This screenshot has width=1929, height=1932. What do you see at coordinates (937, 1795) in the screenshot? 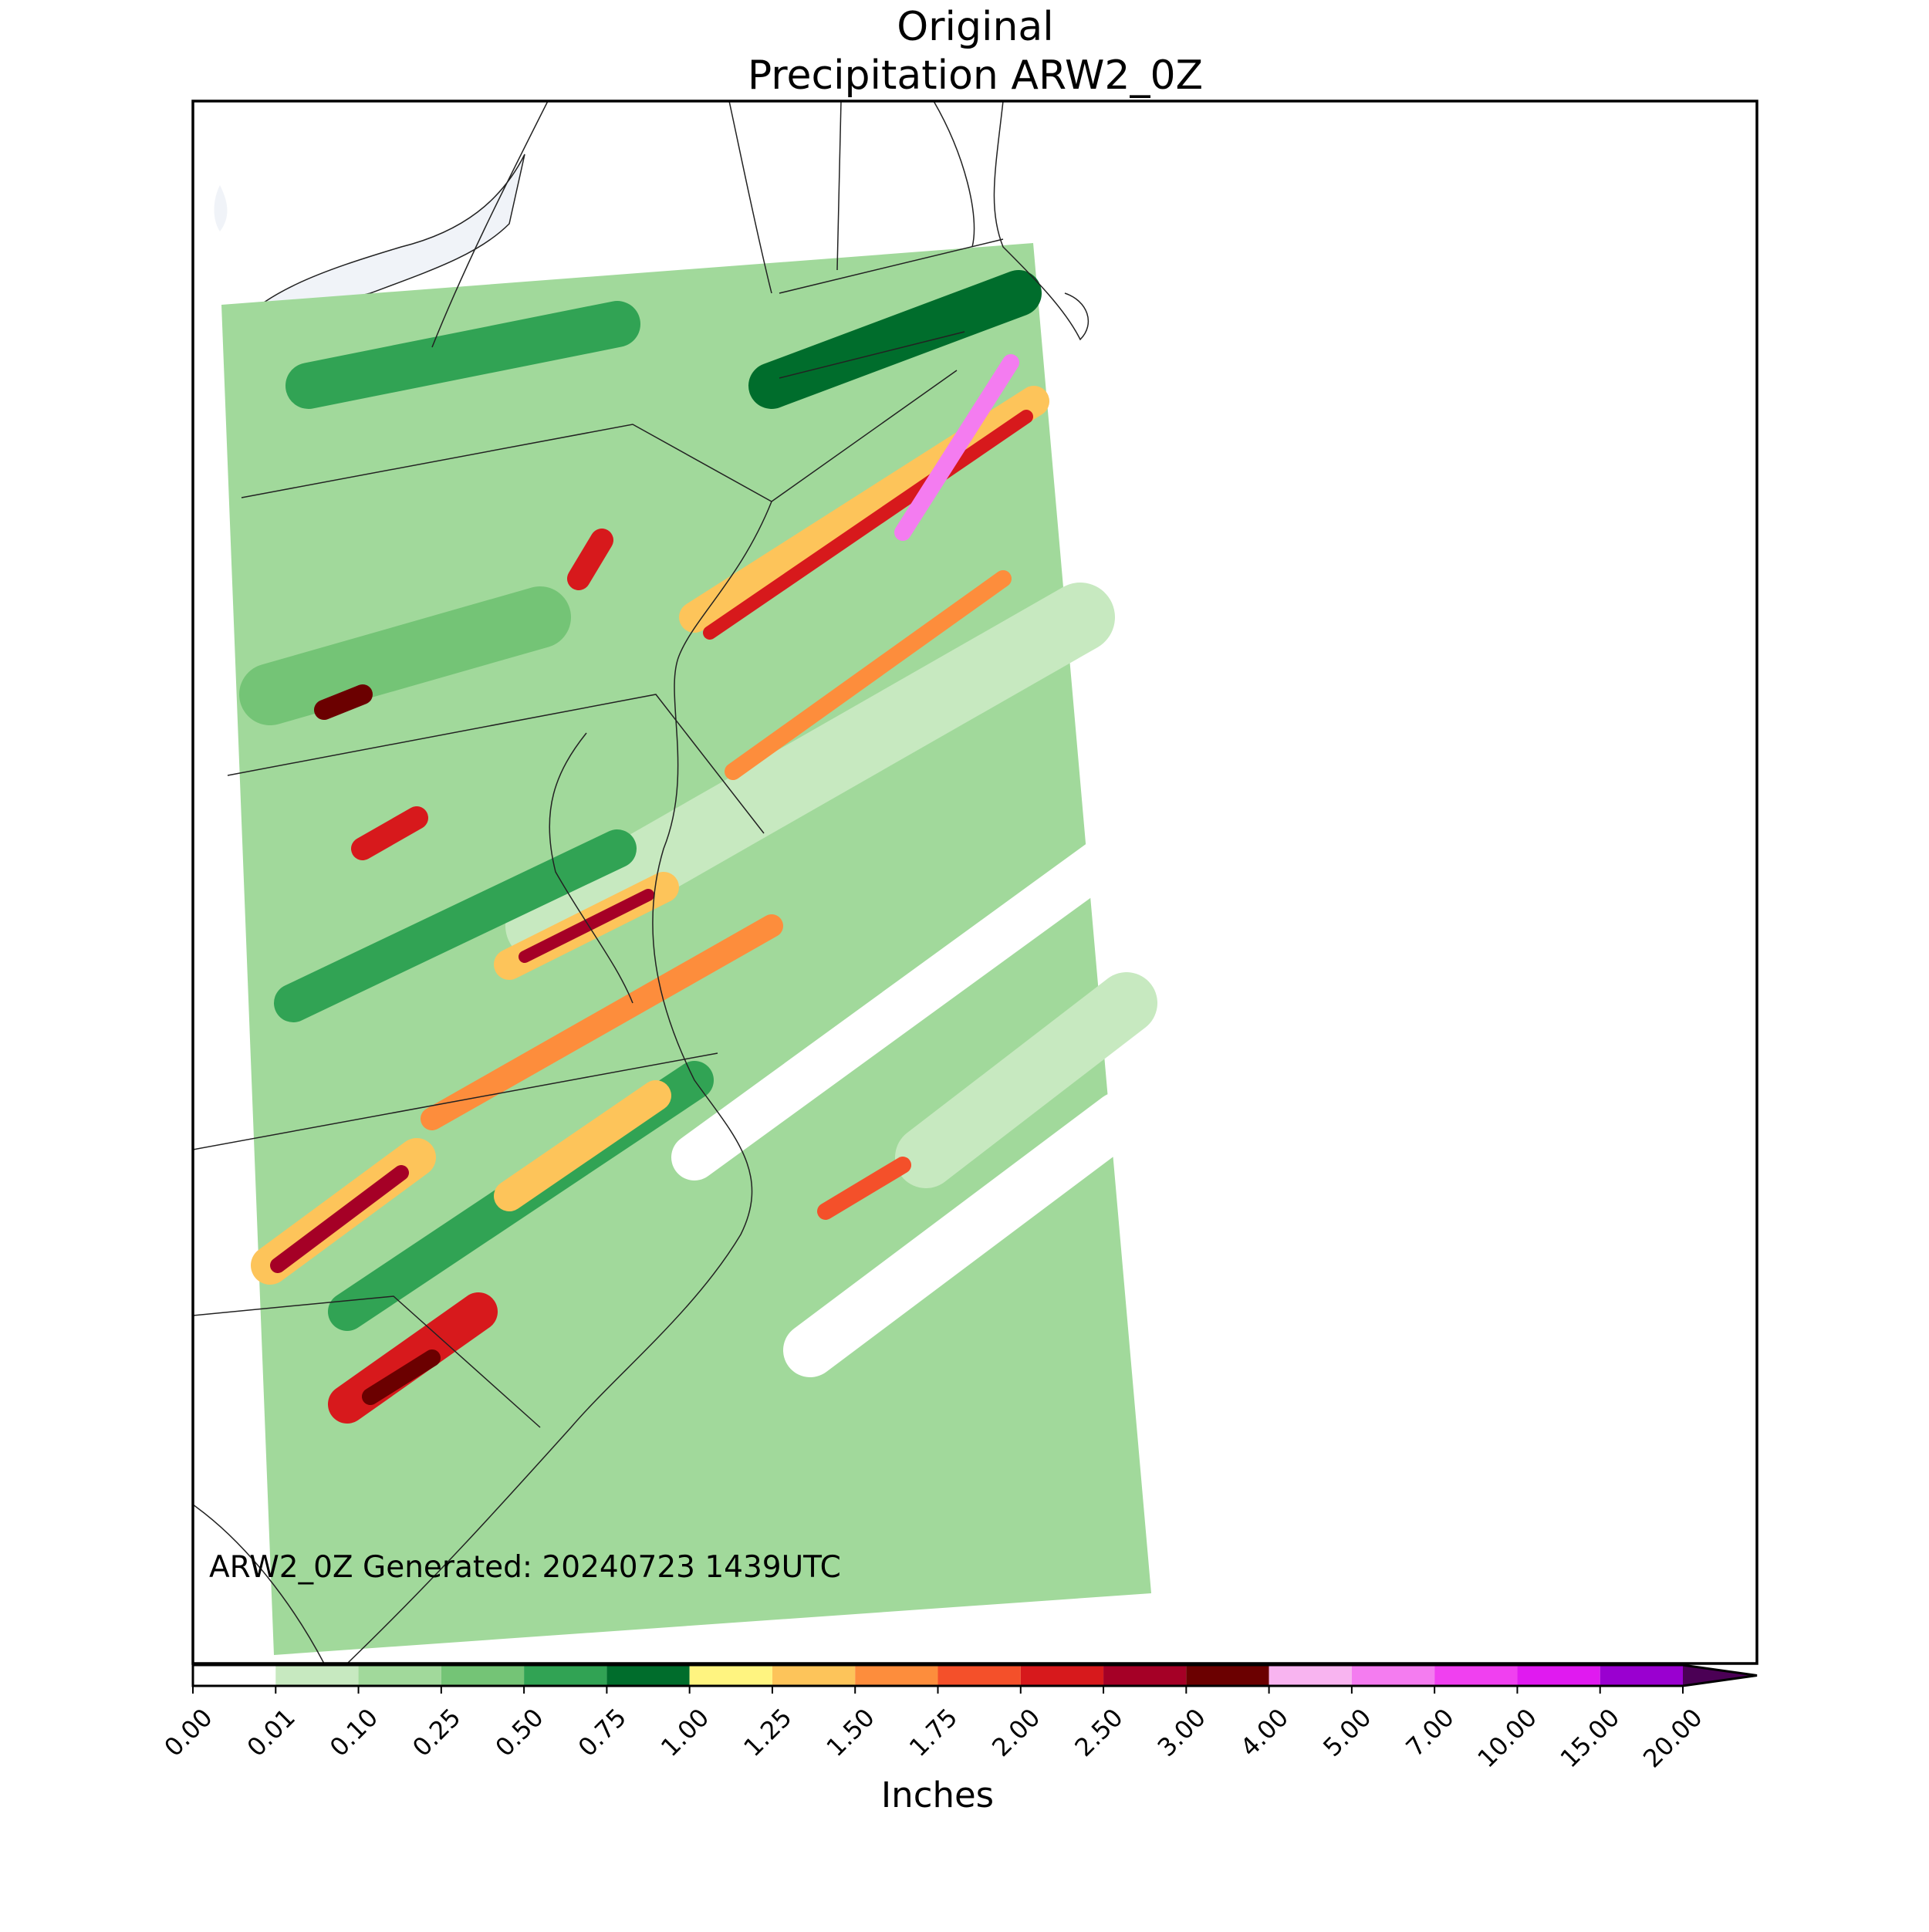
I see `colorbar-label: Inches` at bounding box center [937, 1795].